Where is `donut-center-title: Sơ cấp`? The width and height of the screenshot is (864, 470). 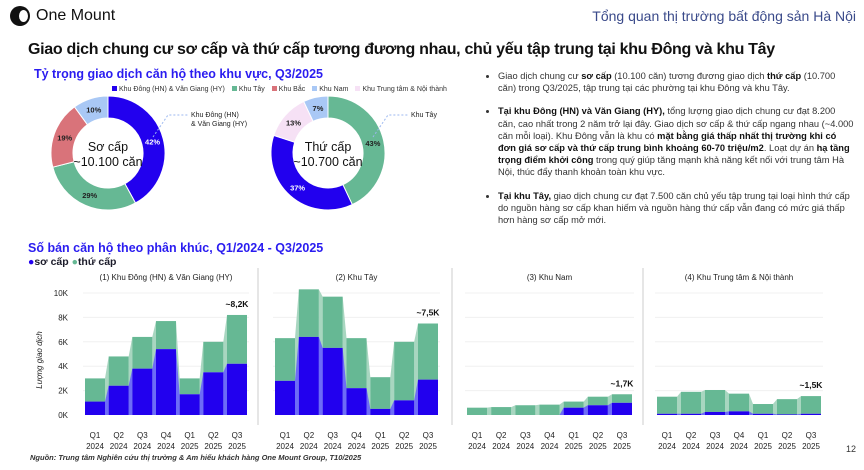 donut-center-title: Sơ cấp is located at coordinates (108, 147).